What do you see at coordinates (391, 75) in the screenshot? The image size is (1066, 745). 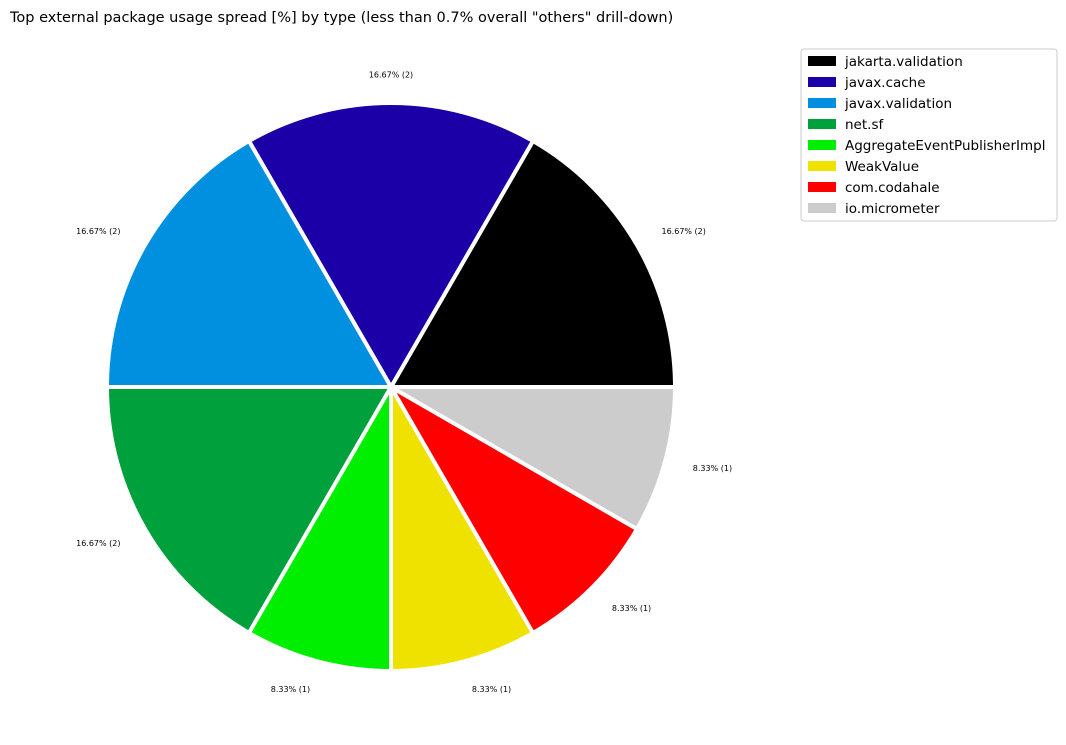 I see `slice-label-javax-cache: 16.67% (2)` at bounding box center [391, 75].